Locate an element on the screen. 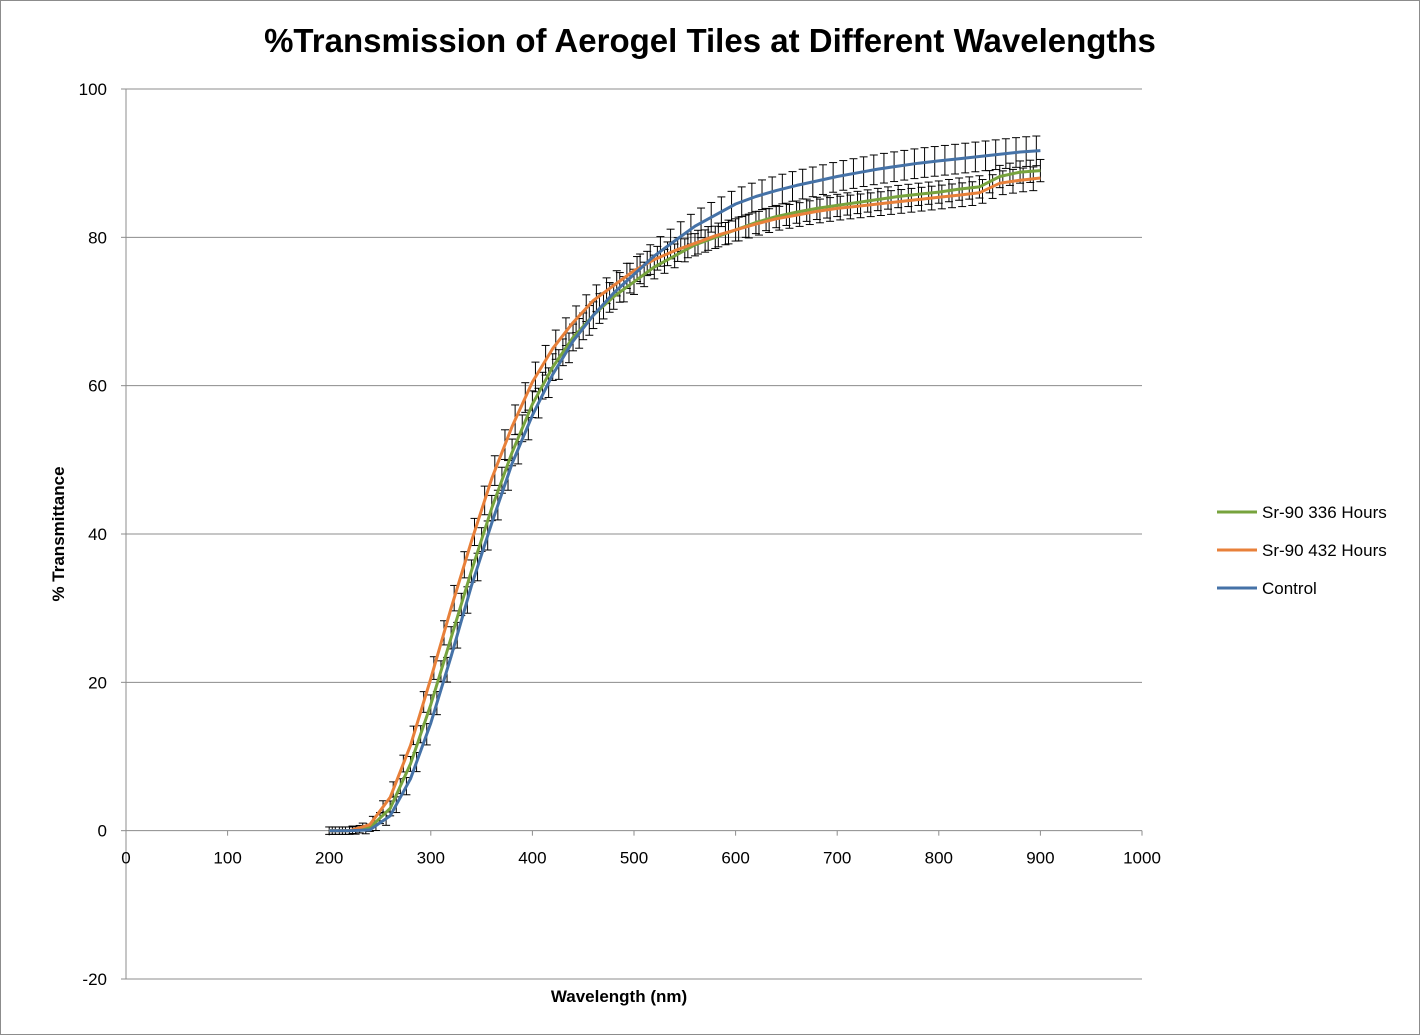 This screenshot has width=1420, height=1035. y-tick-labels: -20 0 20 40 60 80 100 is located at coordinates (93, 534).